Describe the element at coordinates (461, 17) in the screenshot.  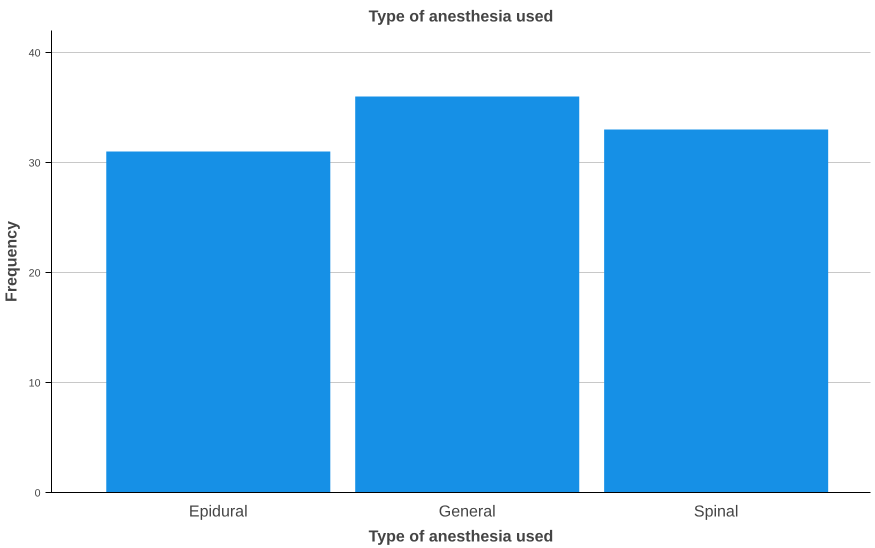
I see `chart-title: Type of anesthesia used` at that location.